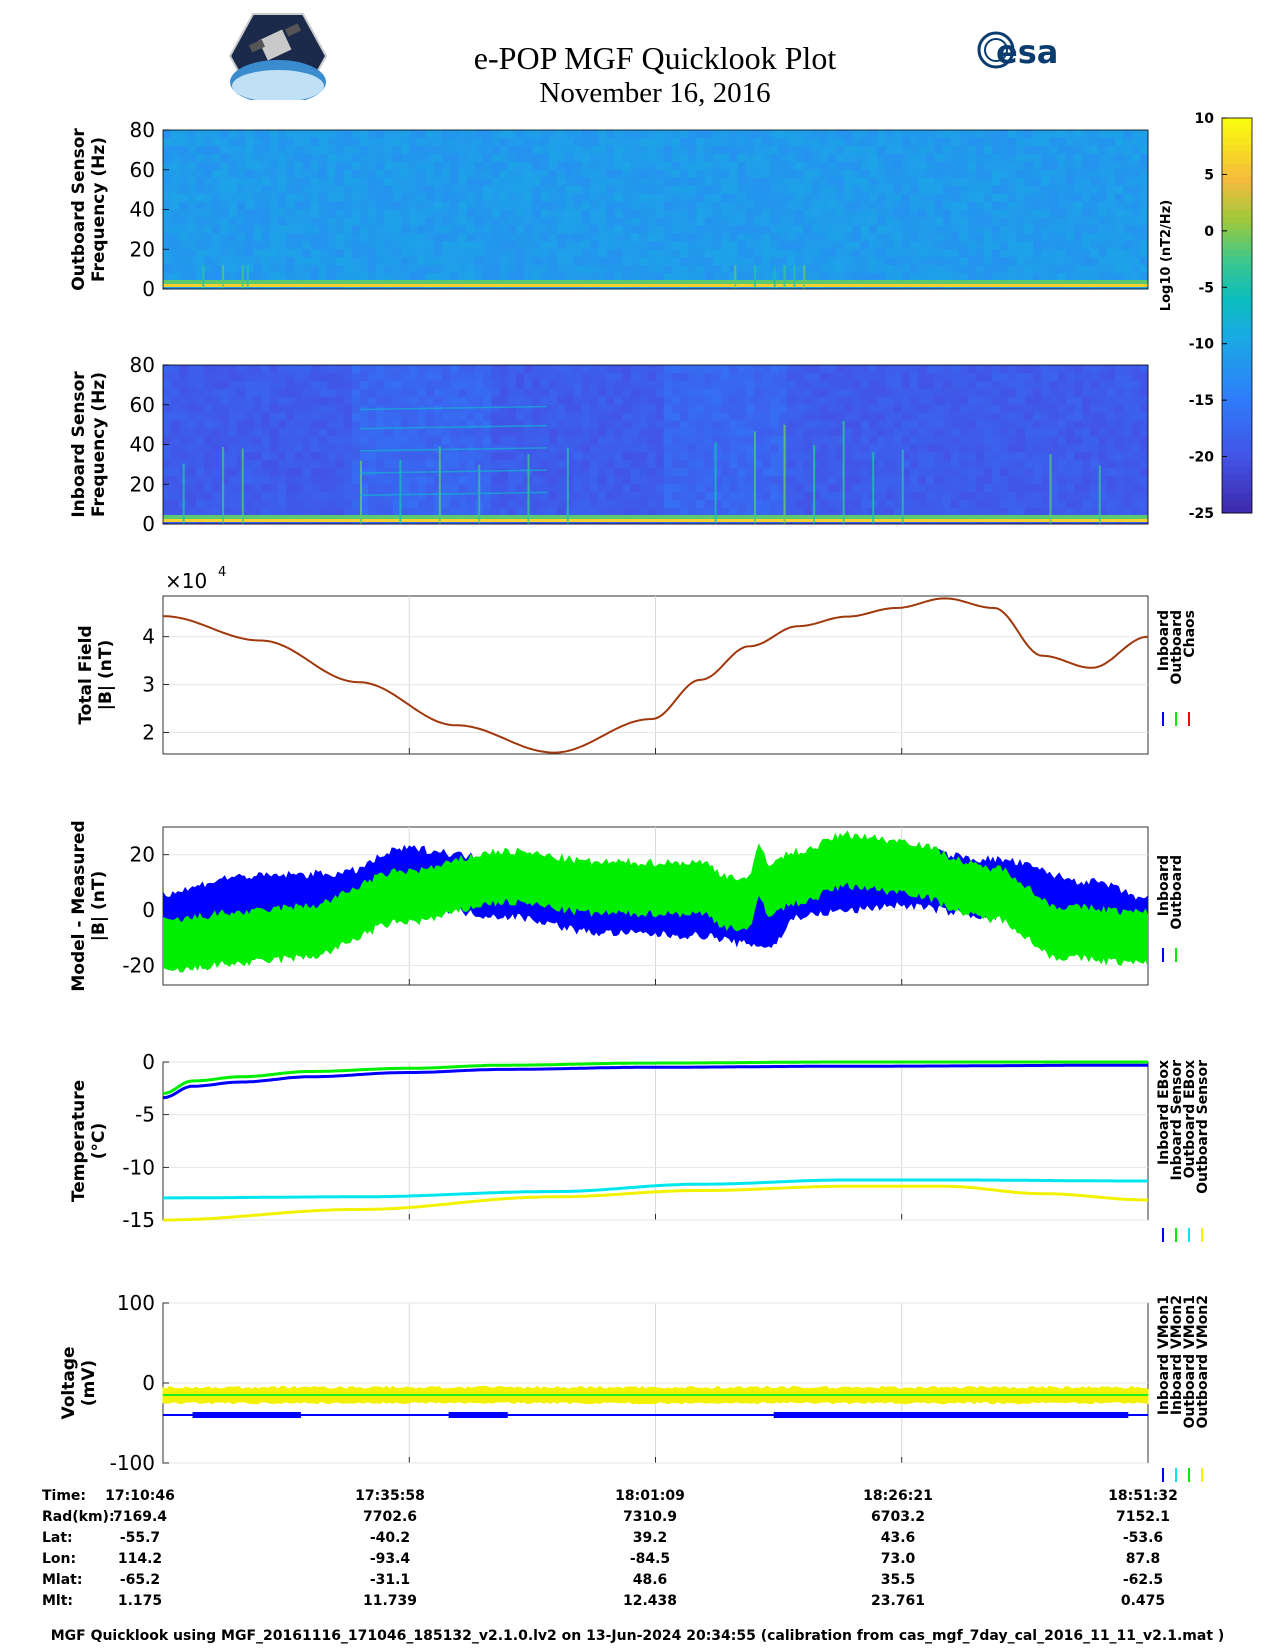 The image size is (1275, 1650). Describe the element at coordinates (1237, 293) in the screenshot. I see `colorbar-step` at that location.